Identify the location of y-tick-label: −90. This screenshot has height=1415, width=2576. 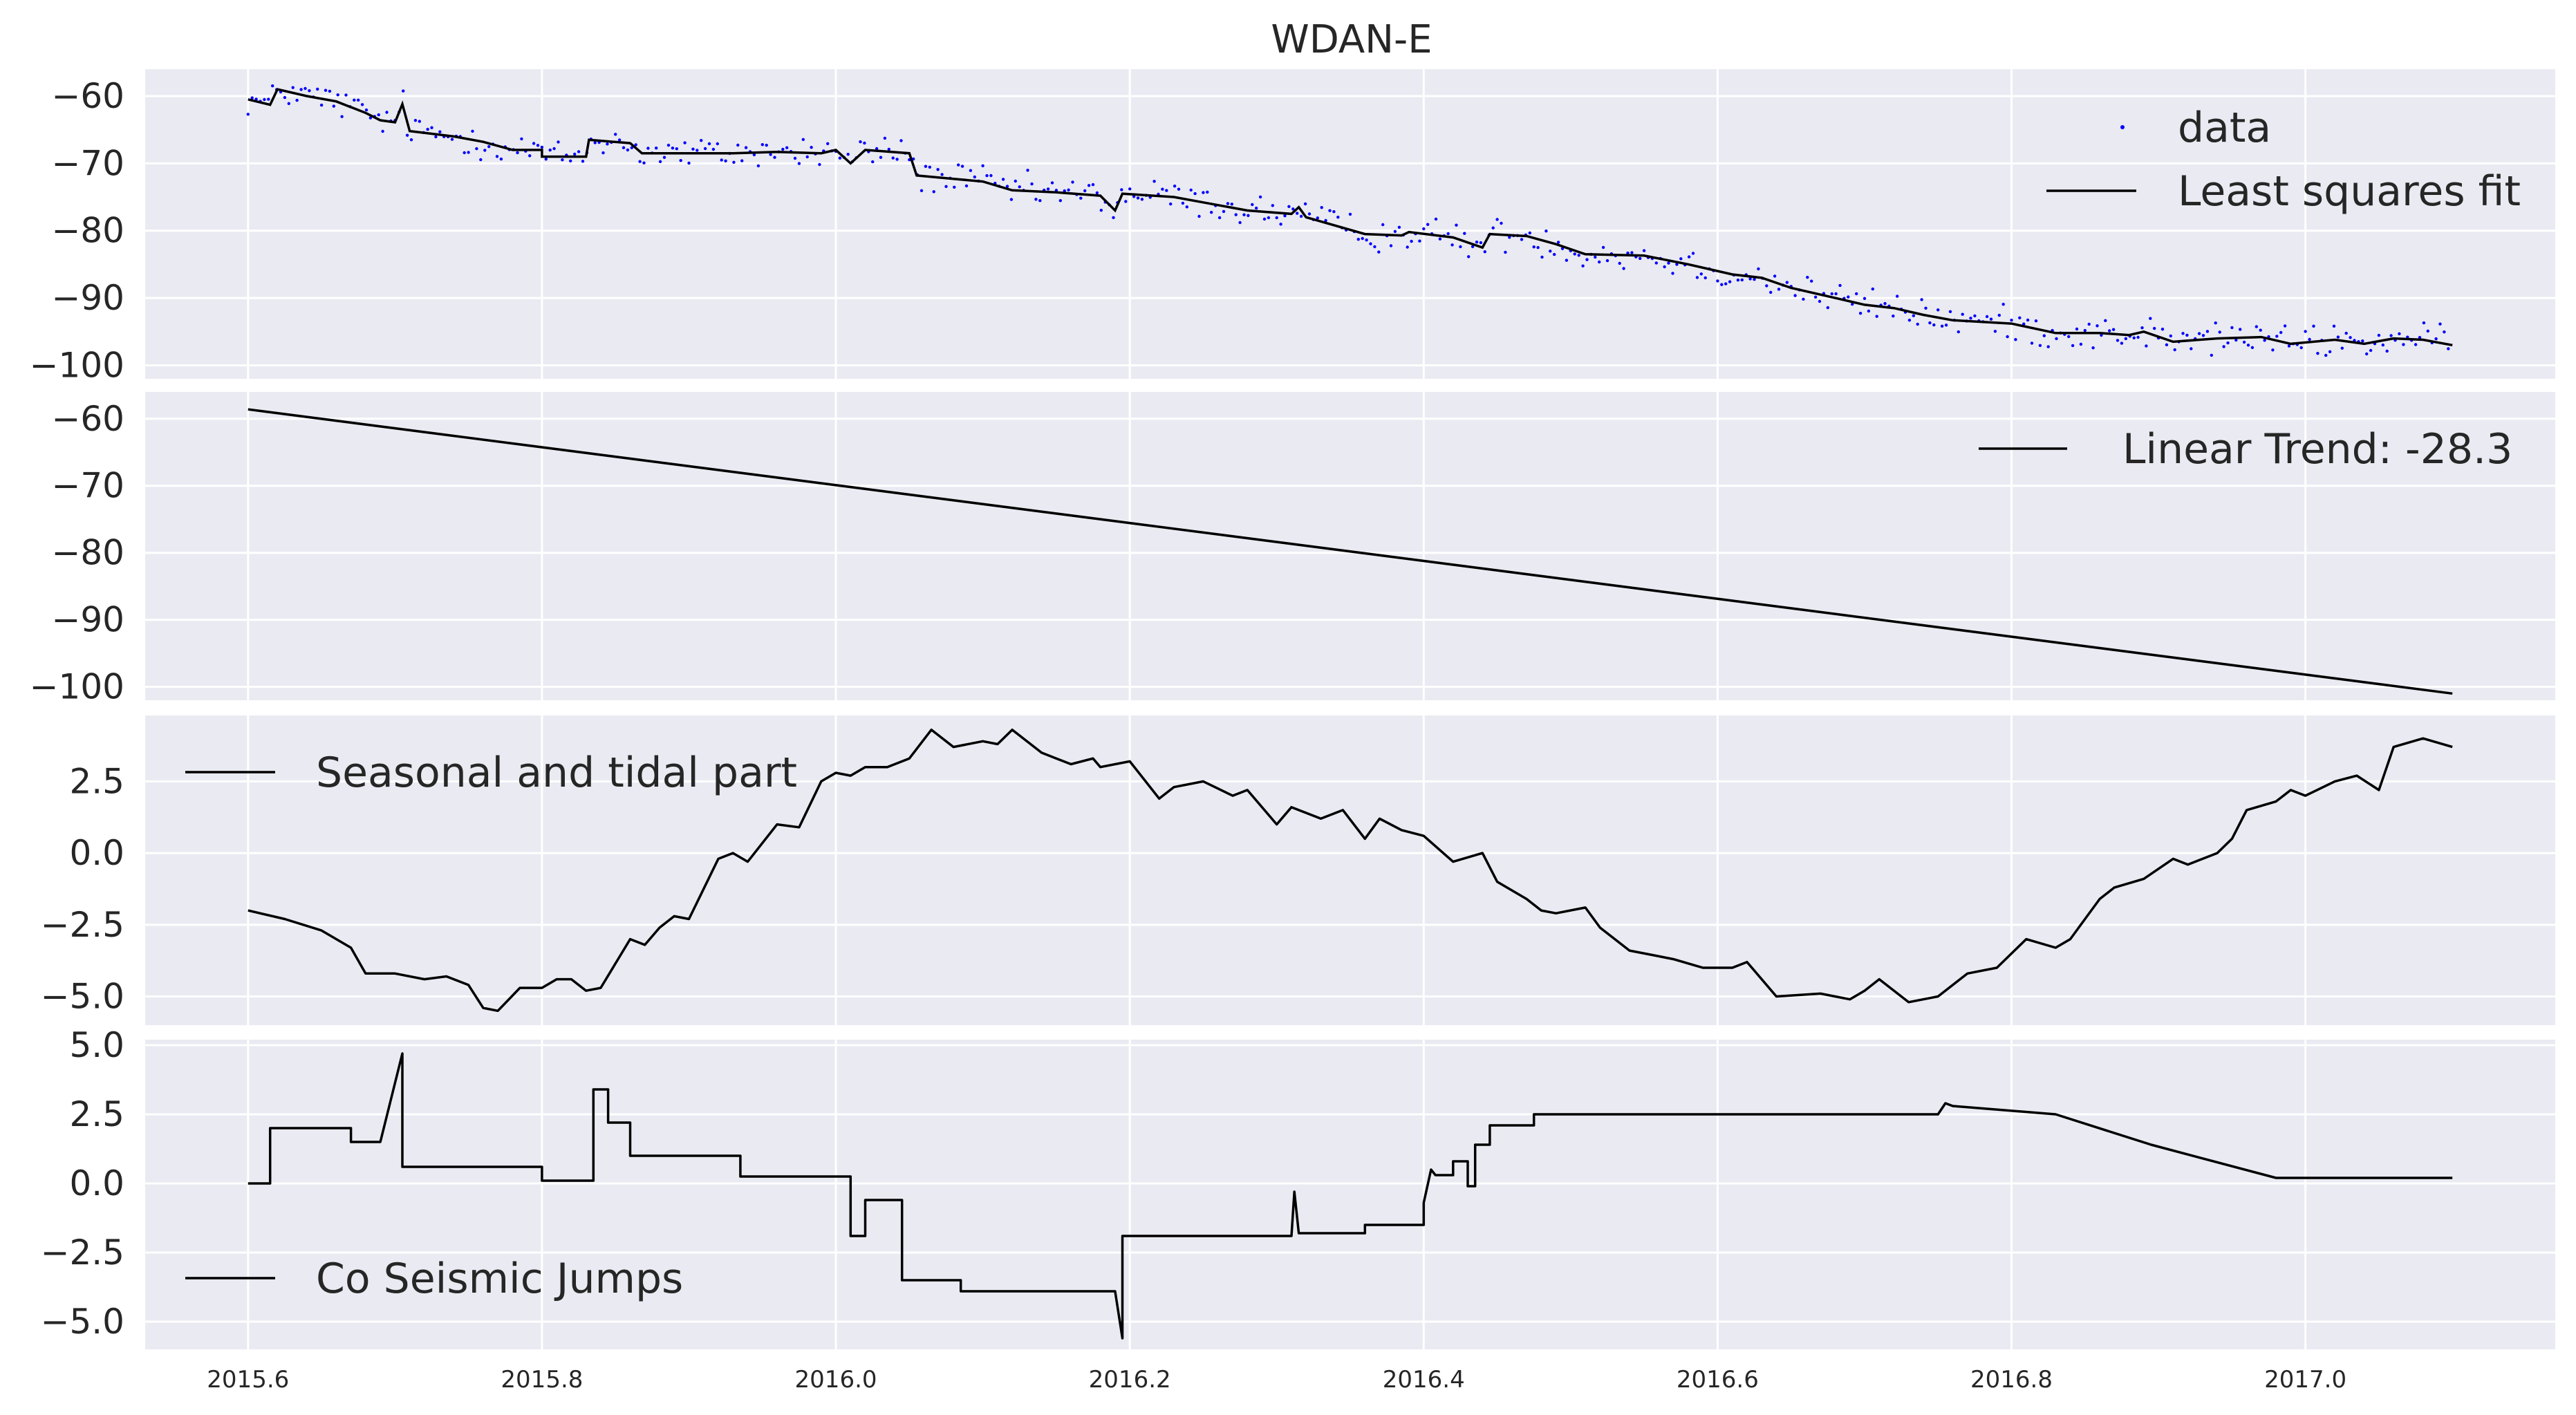
(87, 620).